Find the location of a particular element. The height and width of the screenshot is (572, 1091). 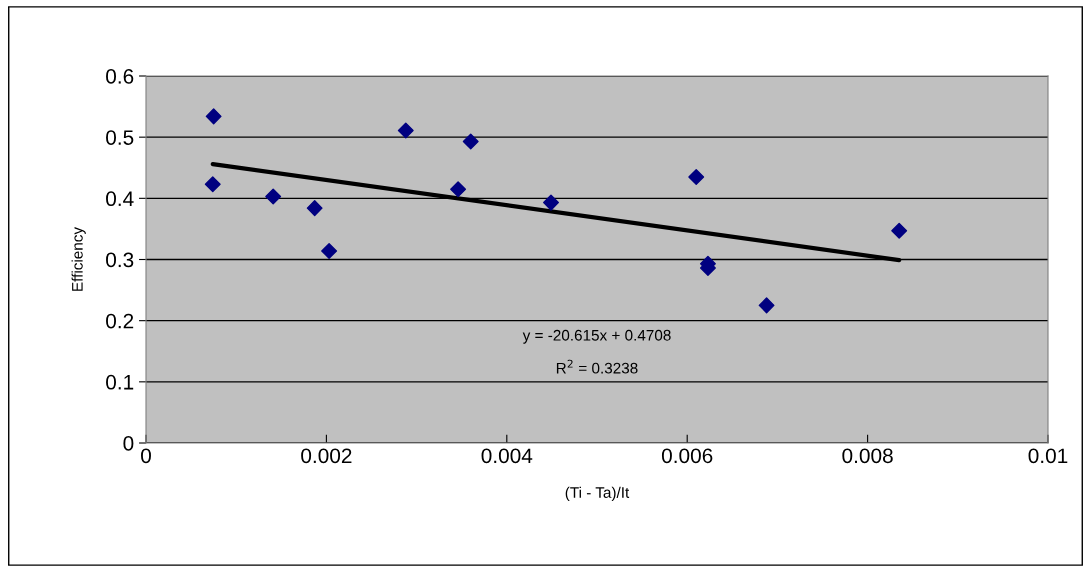

y-axis-title: Efficiency is located at coordinates (78, 258).